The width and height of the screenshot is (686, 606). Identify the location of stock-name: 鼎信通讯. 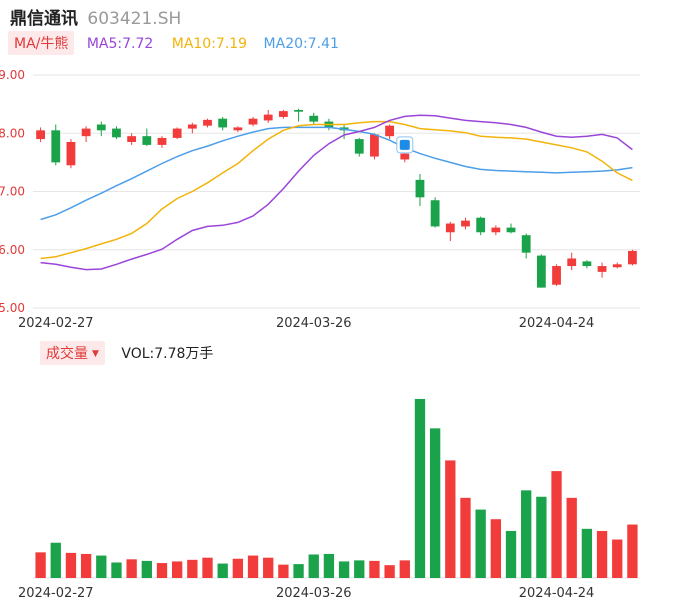
(44, 19).